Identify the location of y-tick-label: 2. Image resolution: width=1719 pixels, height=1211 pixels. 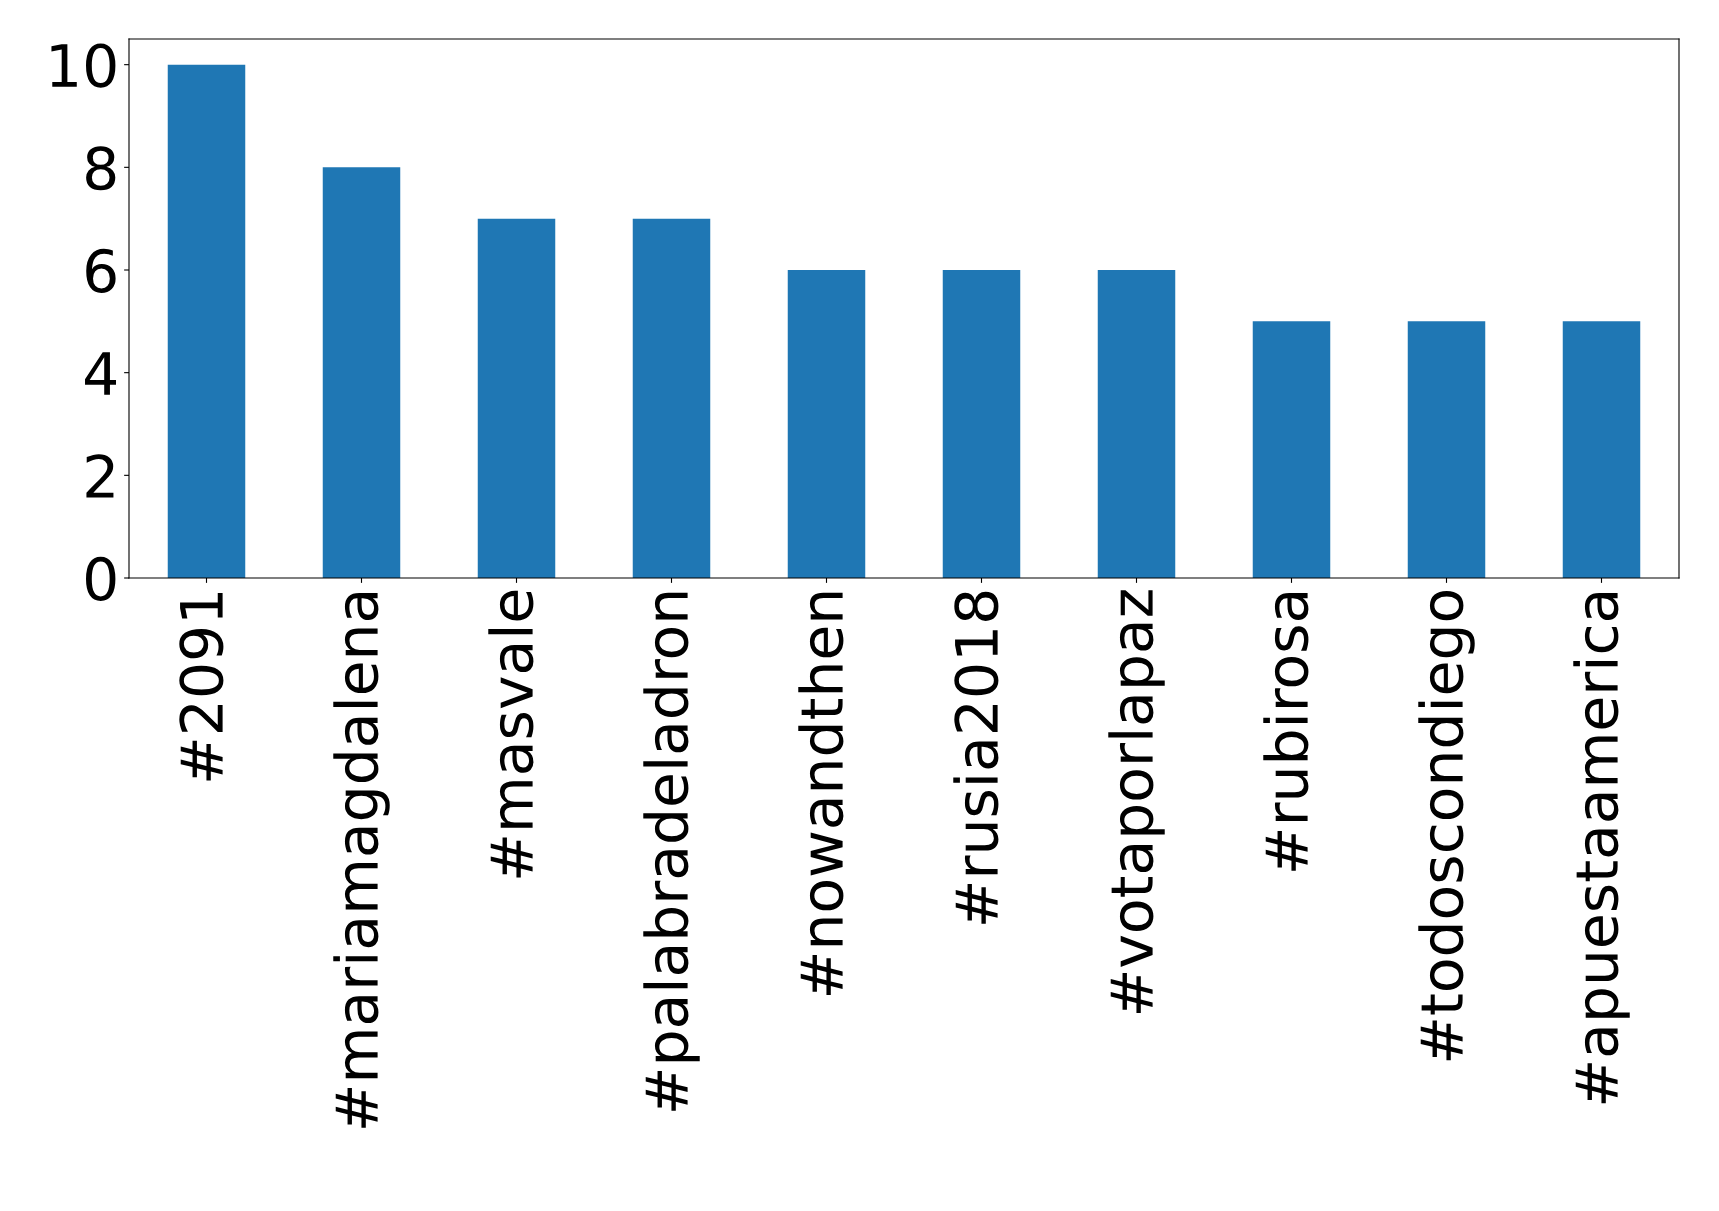
(100, 476).